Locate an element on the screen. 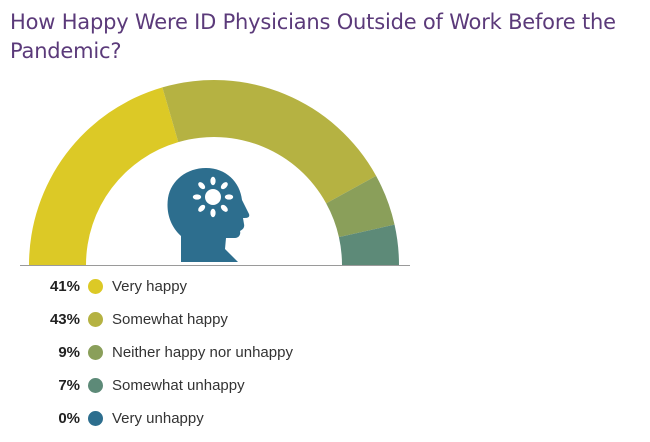 The image size is (650, 442). legend-item: 43% Somewhat happy is located at coordinates (155, 319).